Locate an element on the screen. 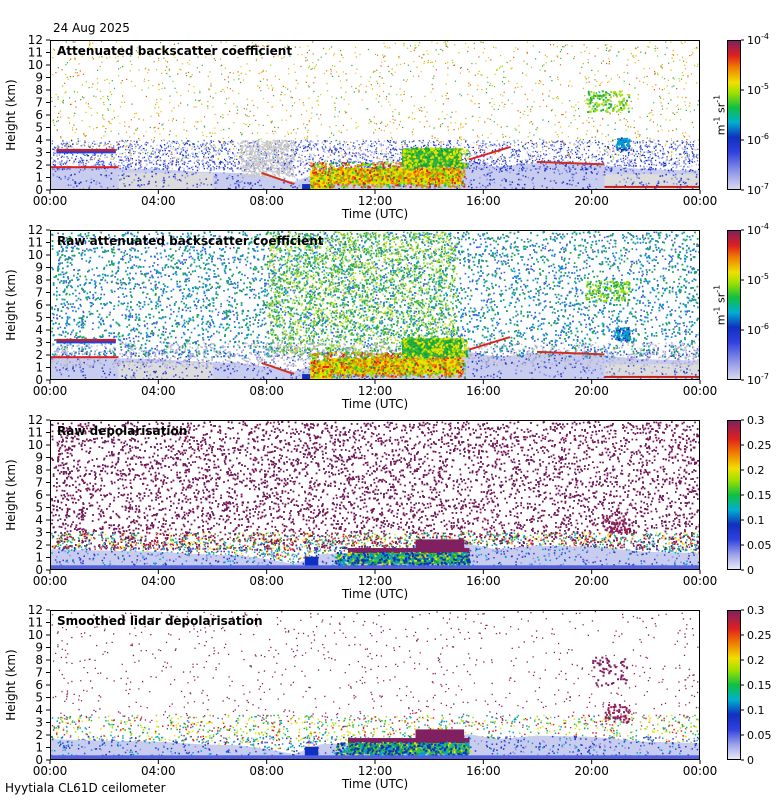 This screenshot has height=800, width=780. panel-title: Smoothed lidar depolarisation is located at coordinates (160, 621).